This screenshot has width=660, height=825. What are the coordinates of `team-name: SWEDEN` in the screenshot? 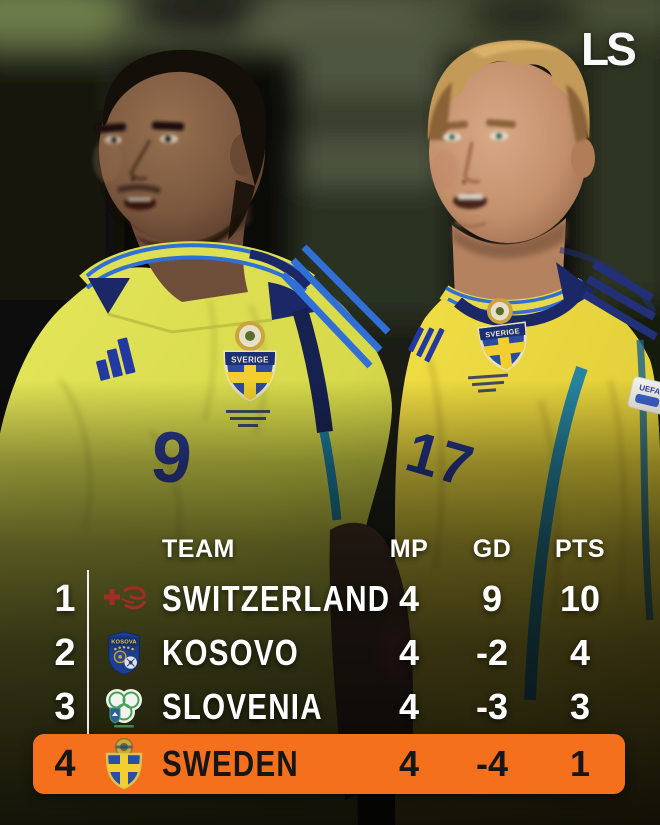 It's located at (230, 763).